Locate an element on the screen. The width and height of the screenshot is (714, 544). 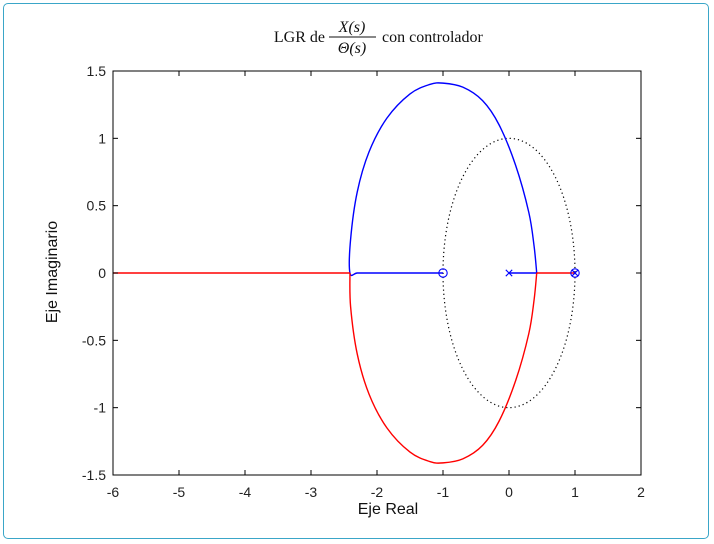
y-tick-label: -0.5 is located at coordinates (94, 340).